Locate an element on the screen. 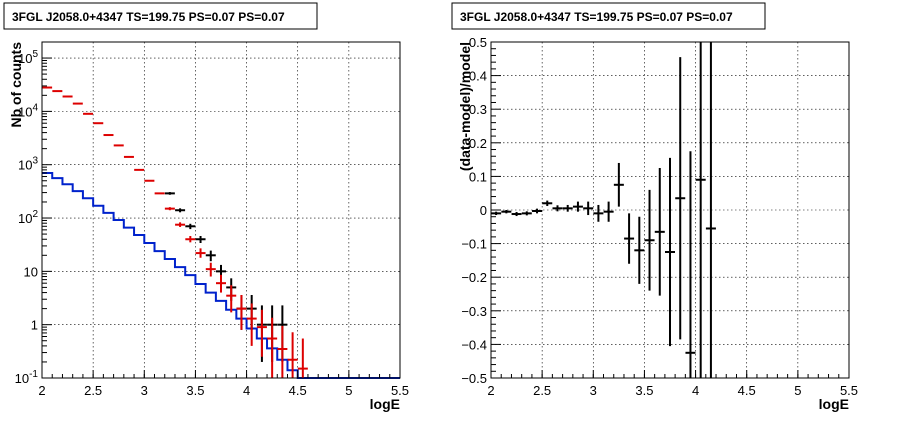 This screenshot has height=421, width=898. residual-chart-xtick-label: 5 is located at coordinates (797, 390).